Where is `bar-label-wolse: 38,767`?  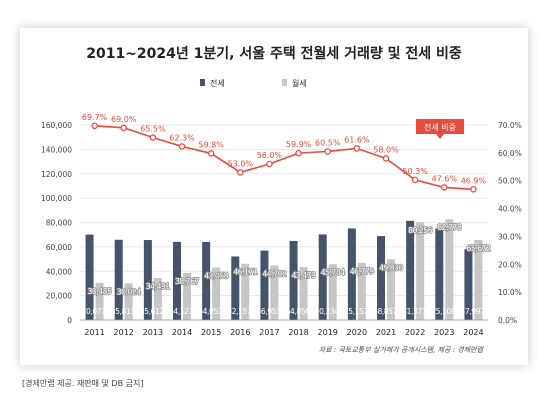
bar-label-wolse: 38,767 is located at coordinates (187, 281).